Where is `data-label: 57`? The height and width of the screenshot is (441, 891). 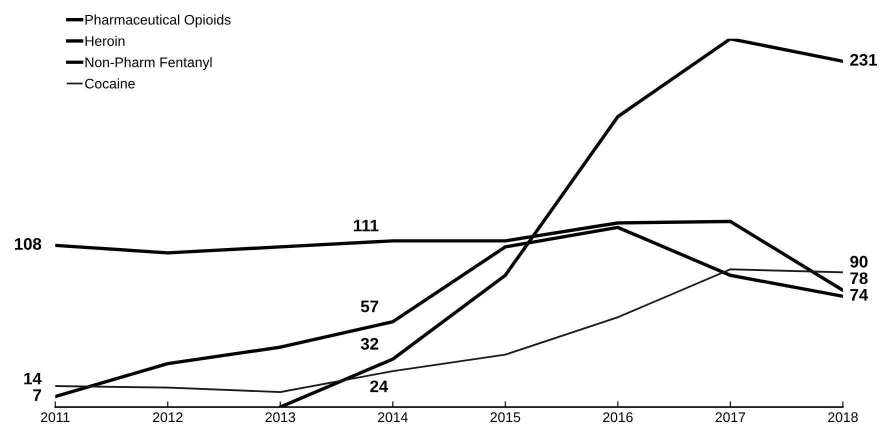 data-label: 57 is located at coordinates (369, 306).